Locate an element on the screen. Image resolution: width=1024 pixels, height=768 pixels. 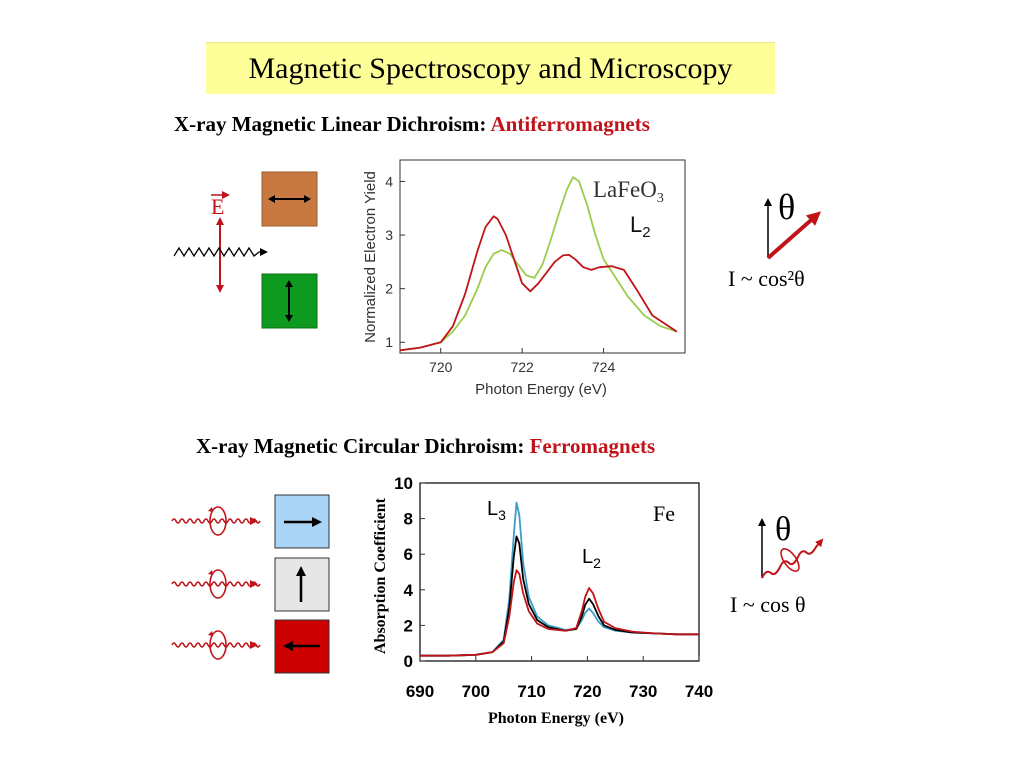
l2-annotation: L2 is located at coordinates (591, 558).